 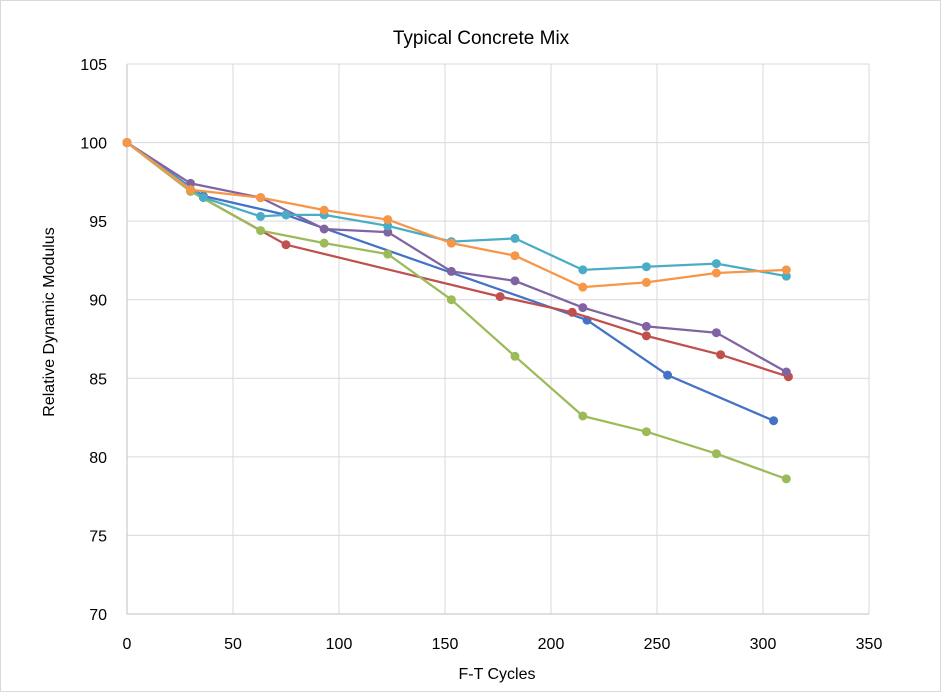 I want to click on x-tick-labels: 0 50 100 150 200 250 300 350, so click(x=503, y=644).